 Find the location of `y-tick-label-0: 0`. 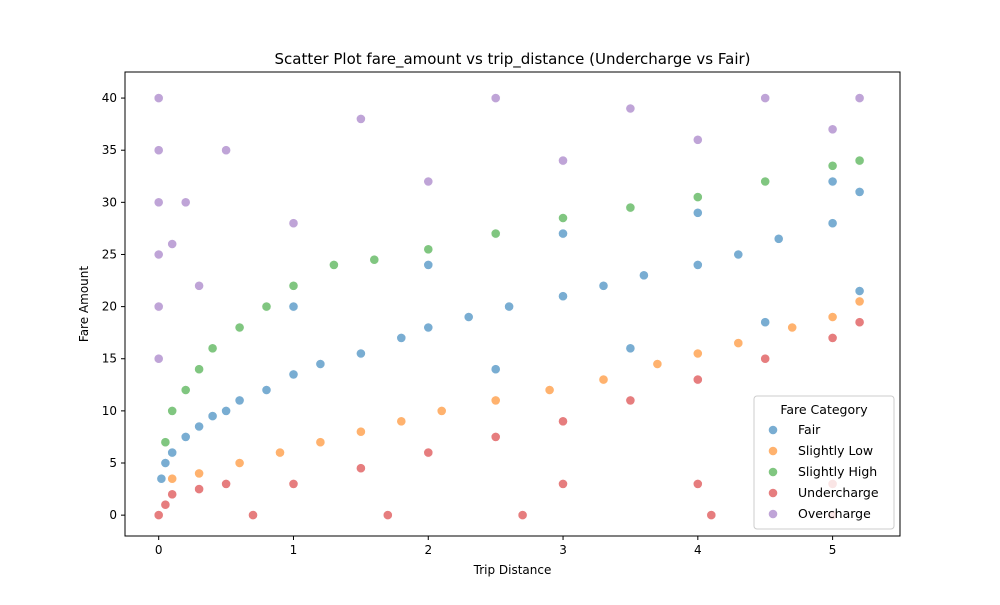

y-tick-label-0: 0 is located at coordinates (113, 515).